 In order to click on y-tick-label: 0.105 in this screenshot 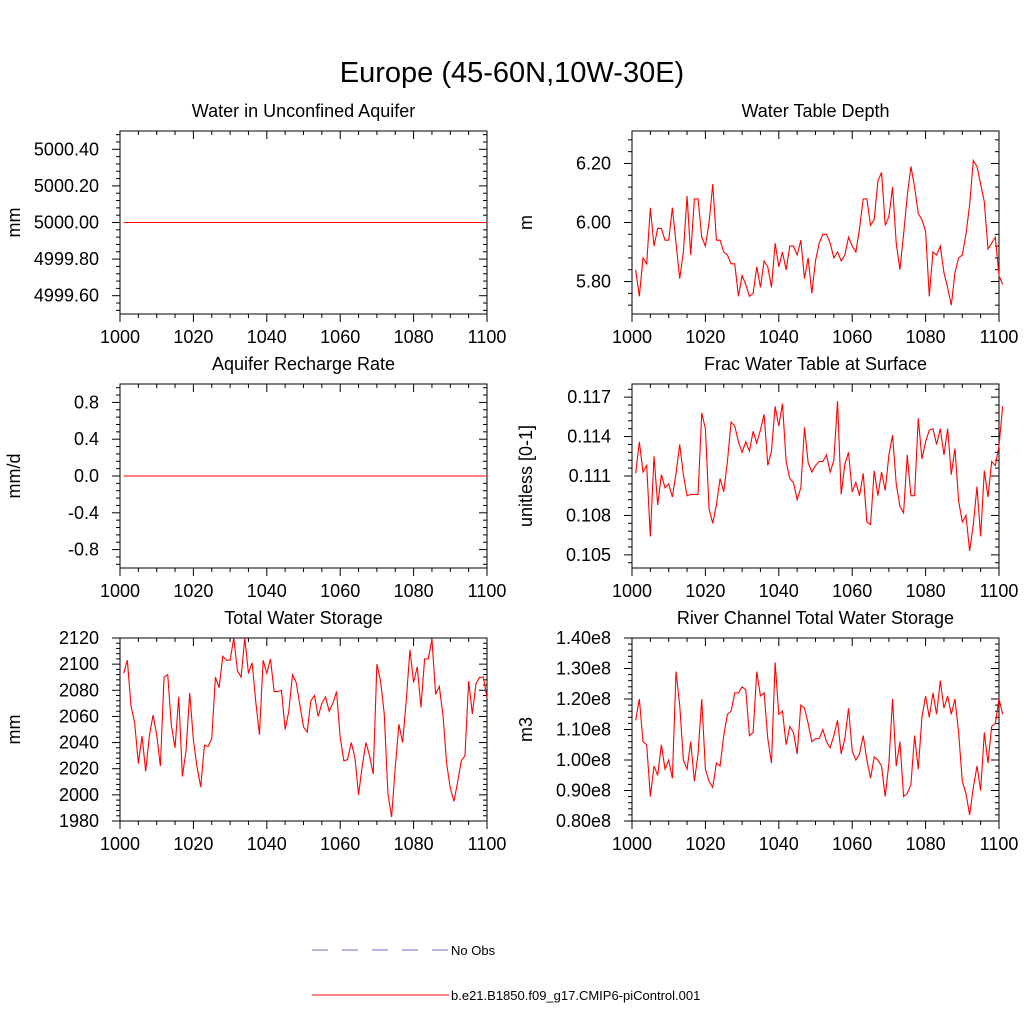, I will do `click(588, 555)`.